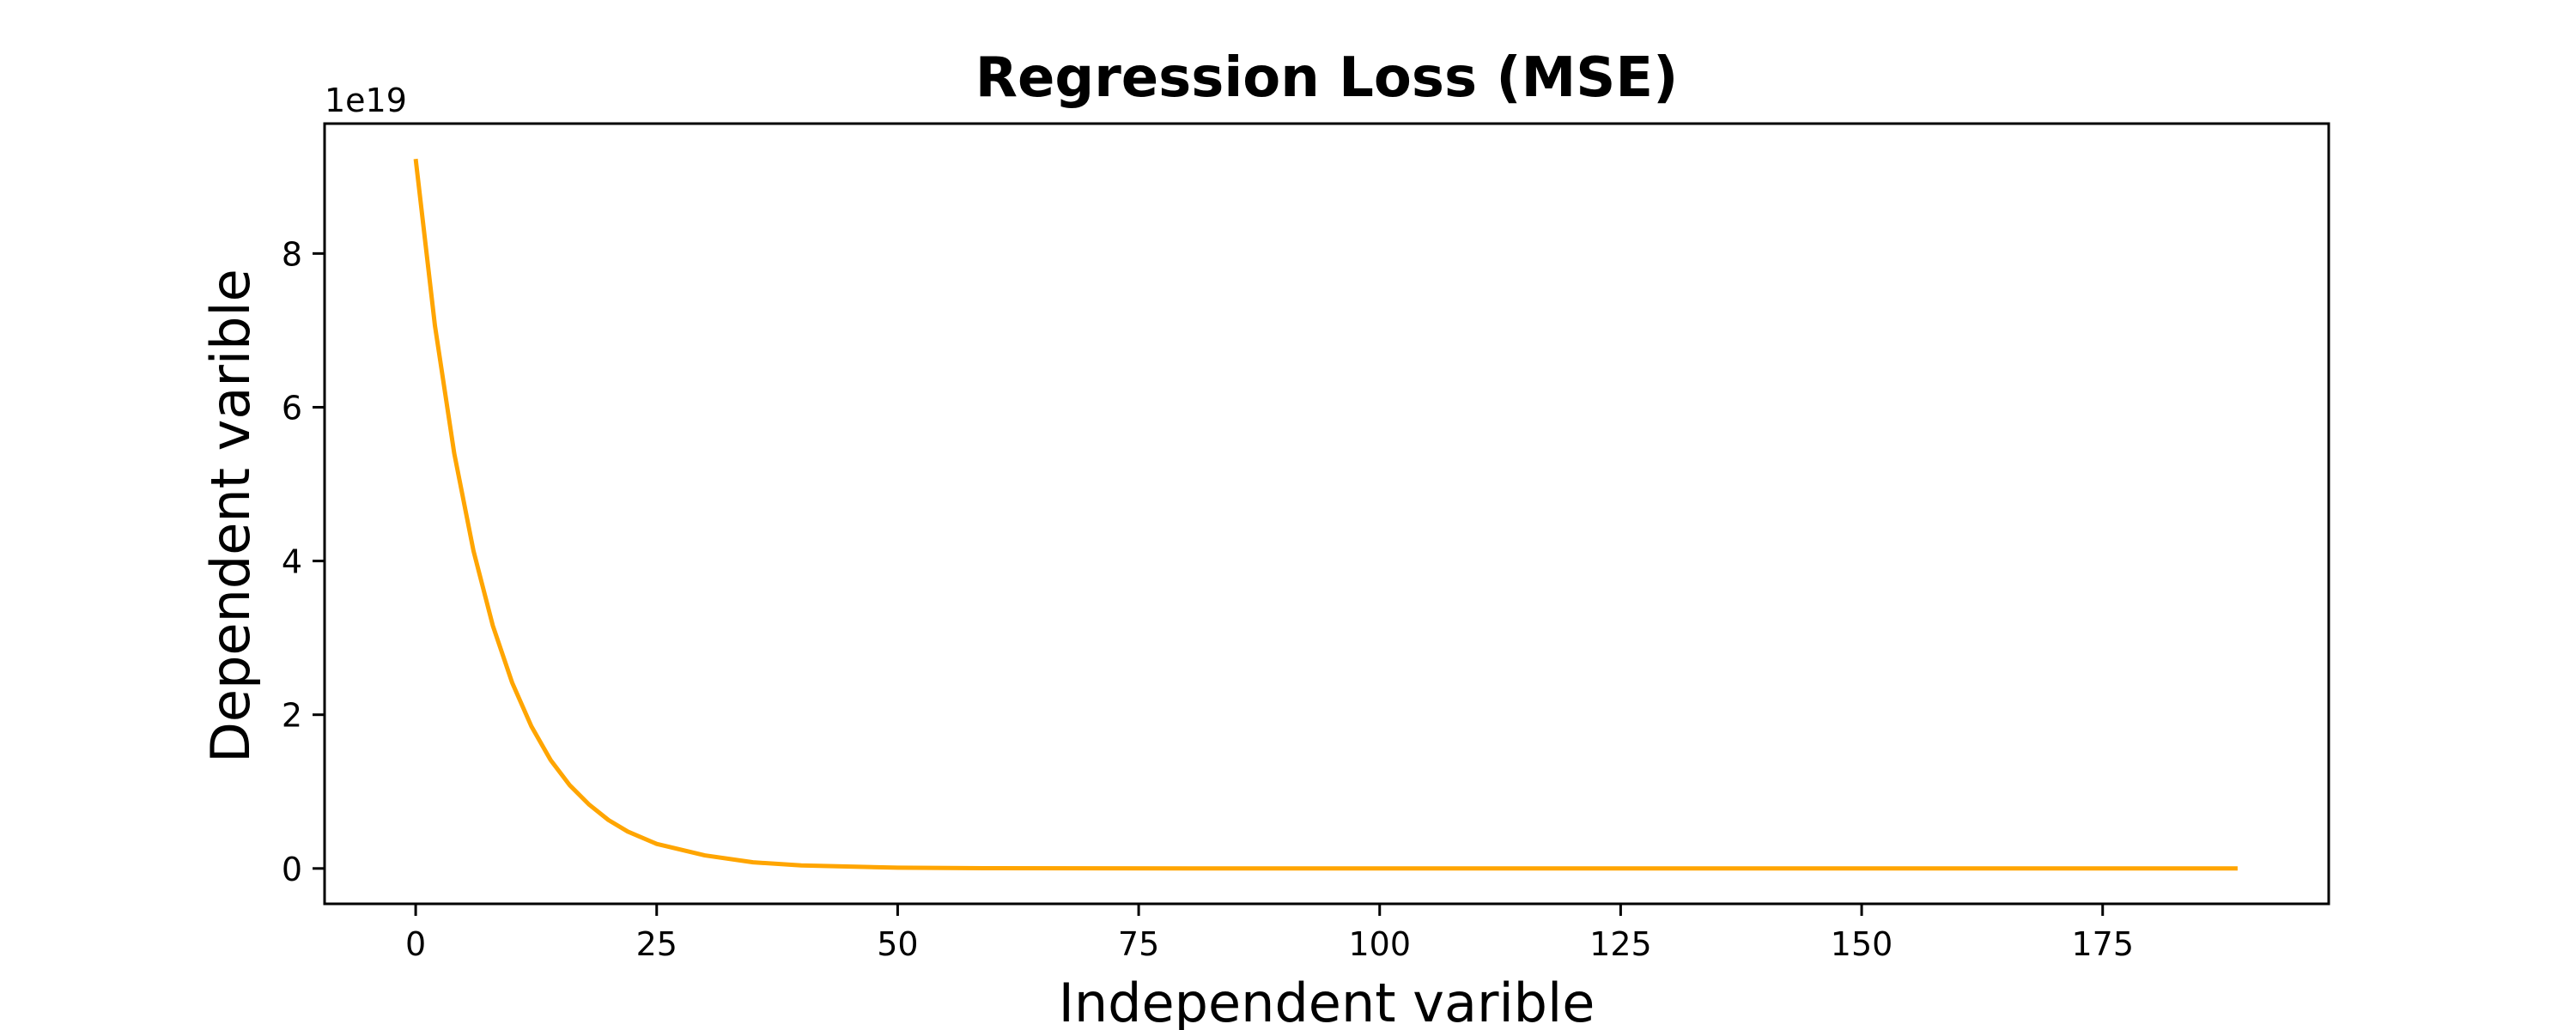 This screenshot has height=1030, width=2576. I want to click on x-tick-label: 50, so click(897, 944).